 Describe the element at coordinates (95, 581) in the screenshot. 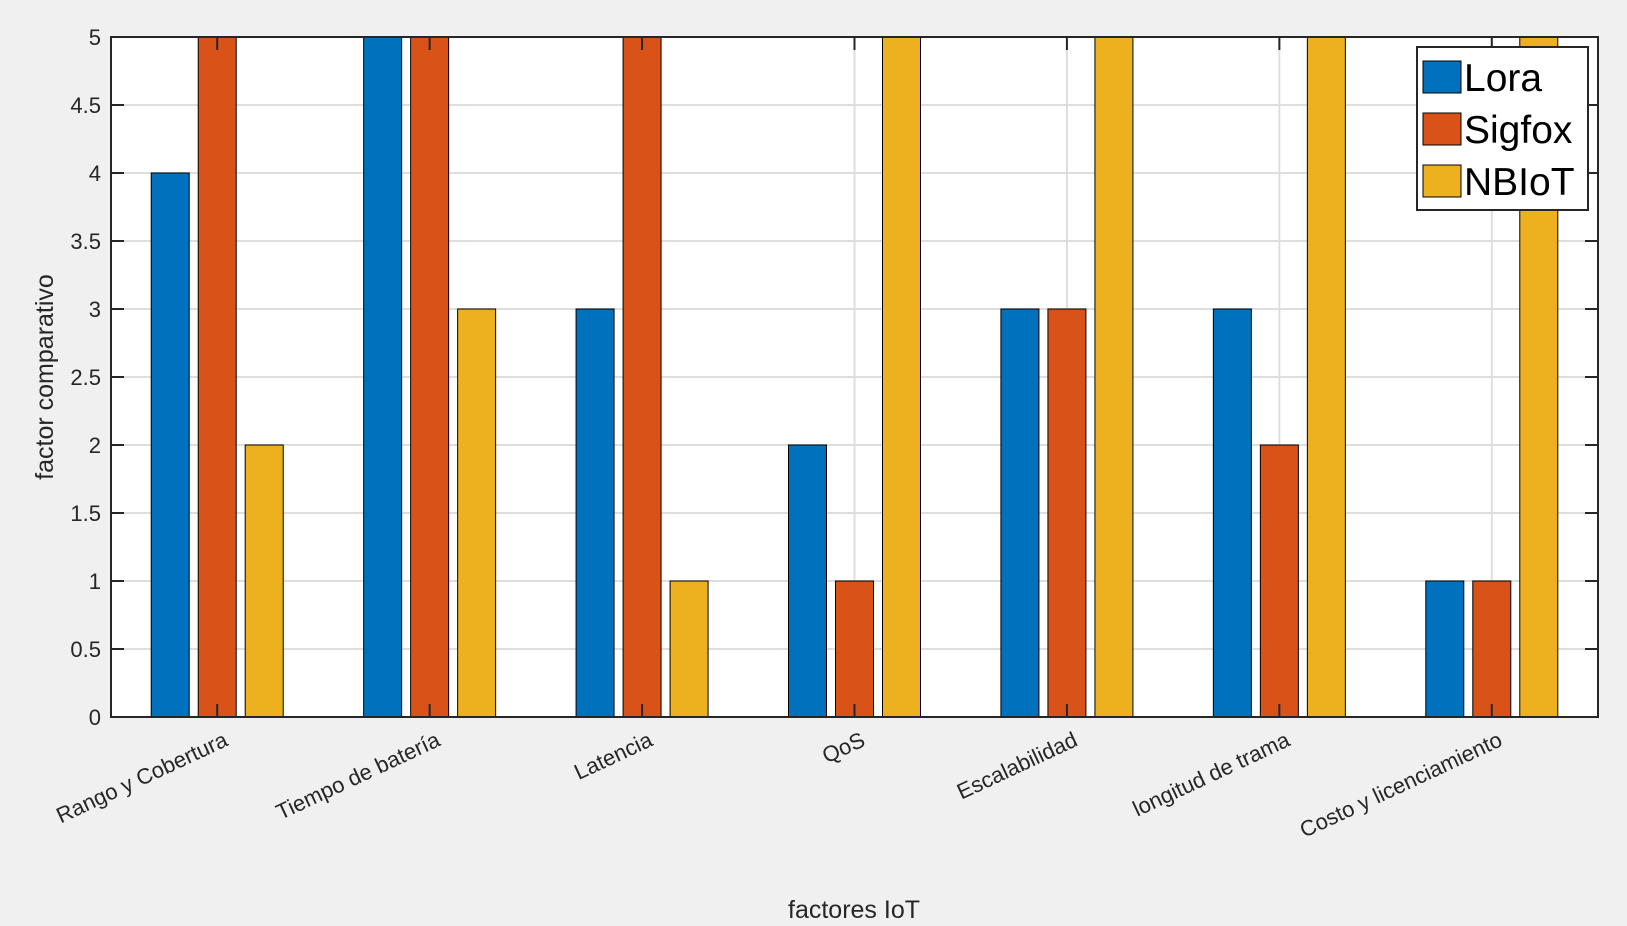

I see `y-tick-label: 1` at that location.